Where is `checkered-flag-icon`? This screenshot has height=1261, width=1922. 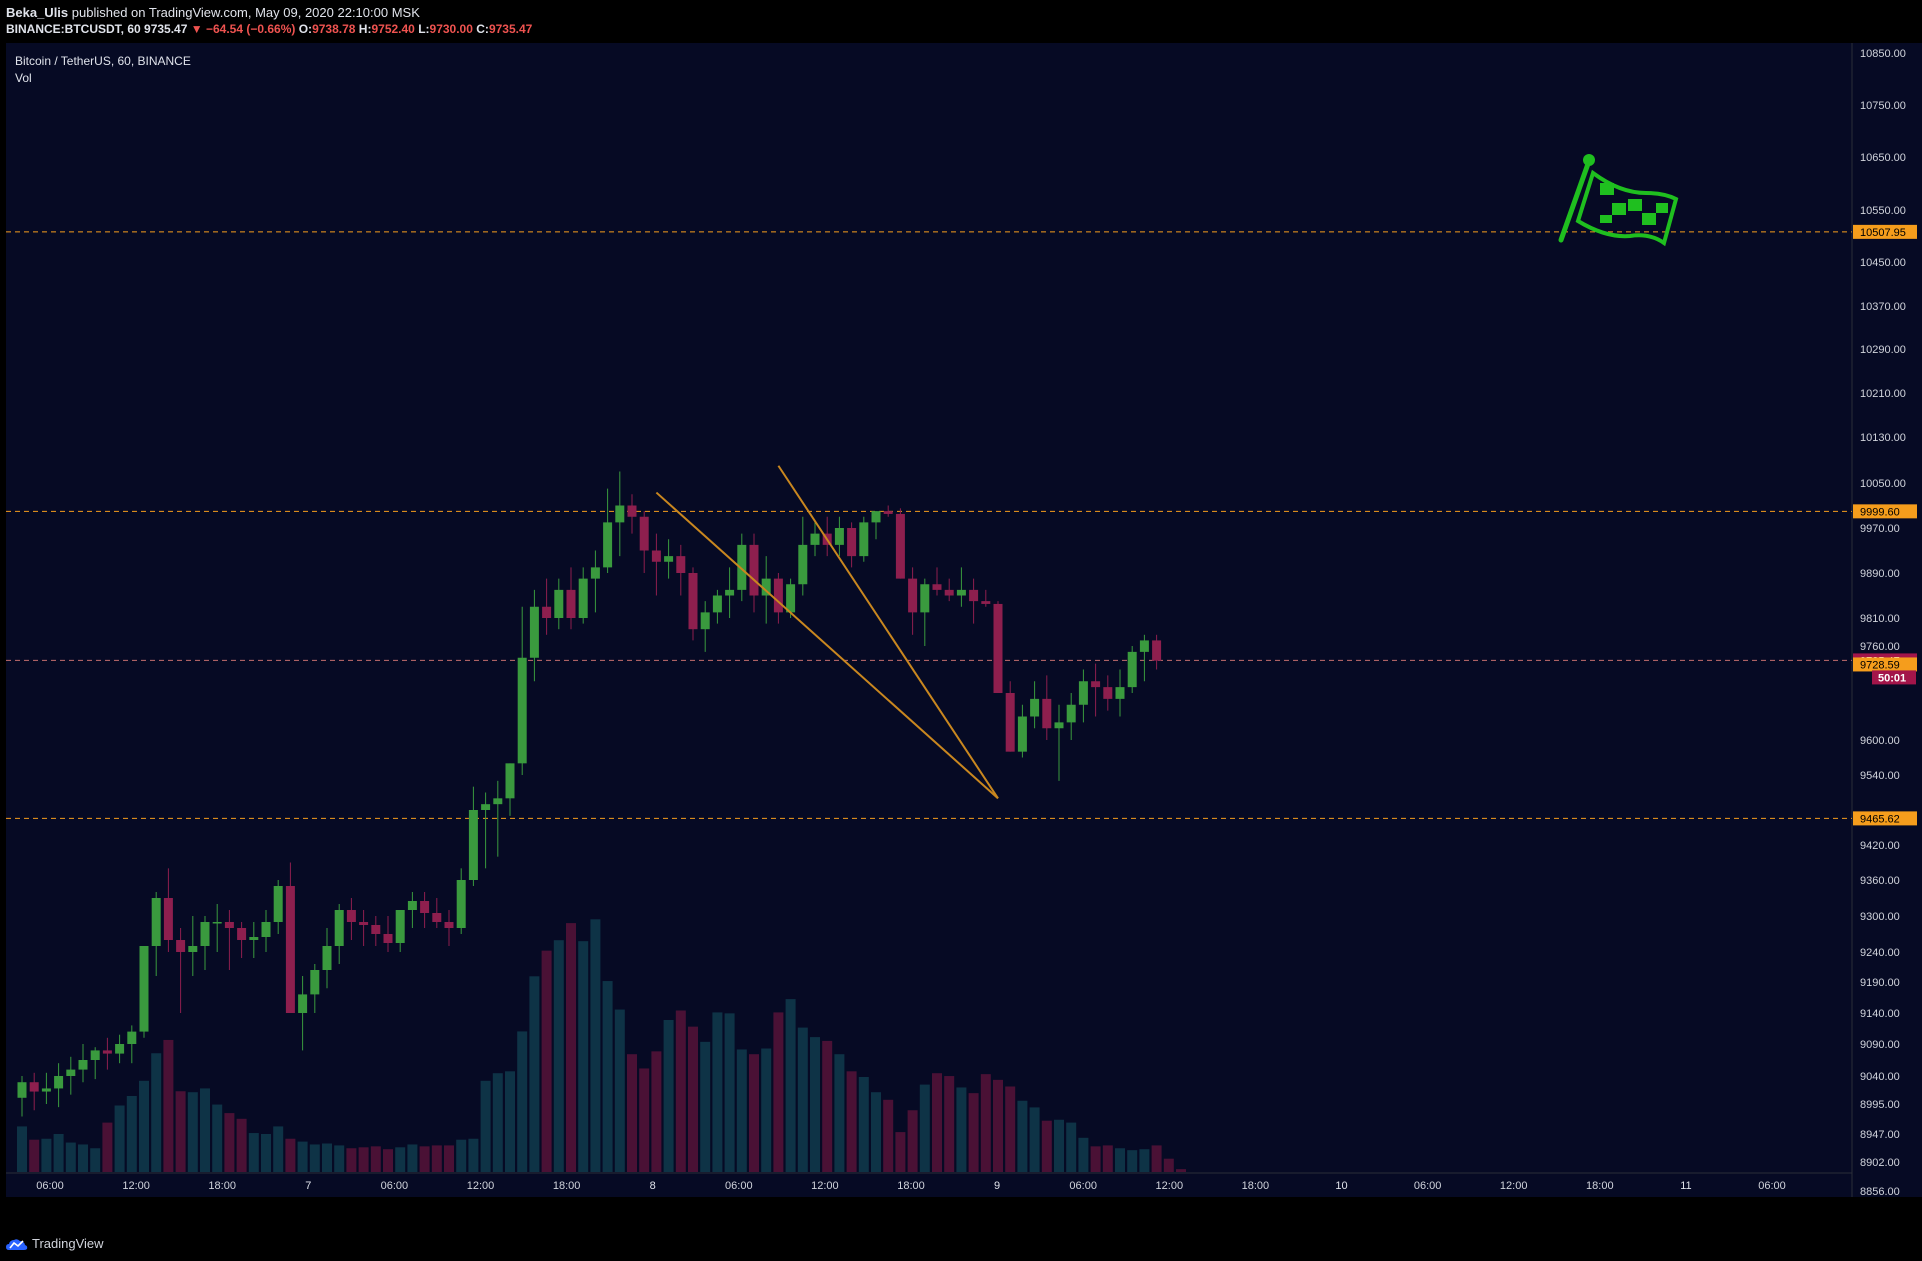
checkered-flag-icon is located at coordinates (1618, 200).